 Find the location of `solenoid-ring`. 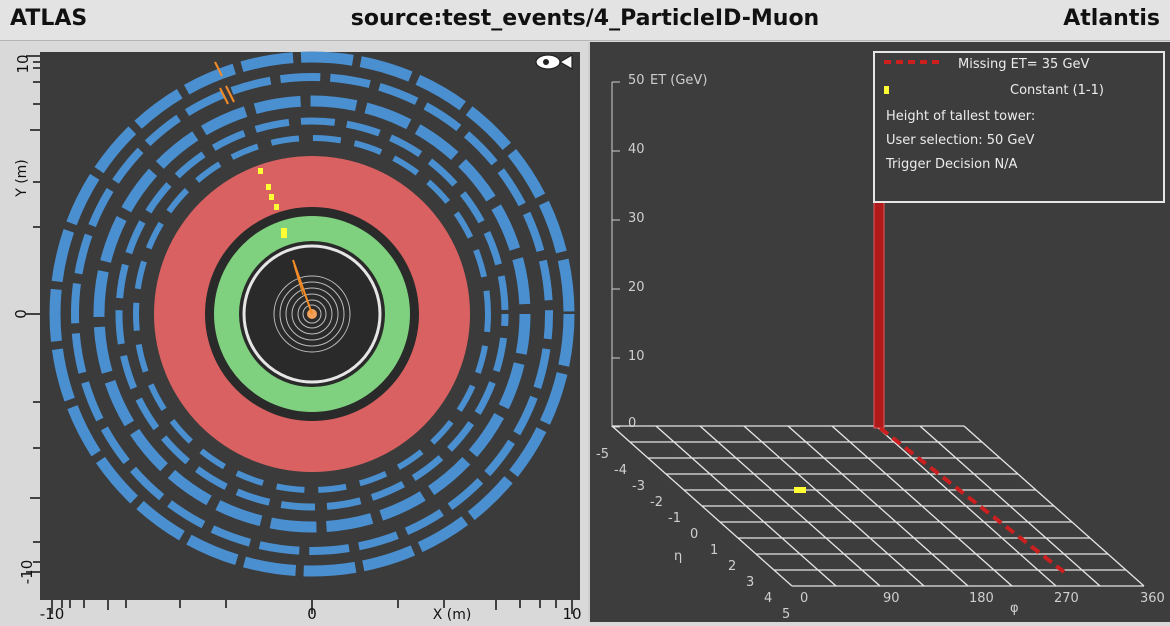

solenoid-ring is located at coordinates (312, 314).